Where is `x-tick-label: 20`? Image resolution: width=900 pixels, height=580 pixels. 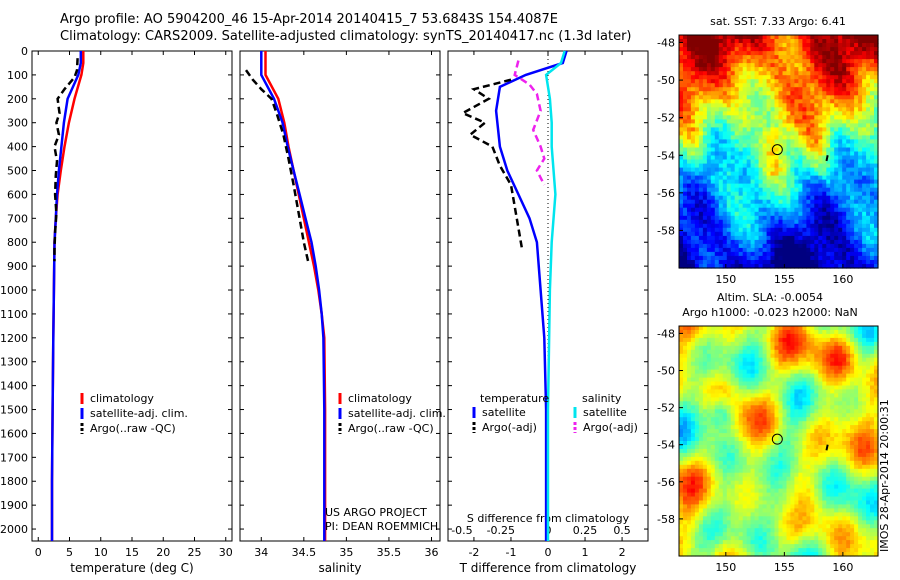
x-tick-label: 20 is located at coordinates (163, 552).